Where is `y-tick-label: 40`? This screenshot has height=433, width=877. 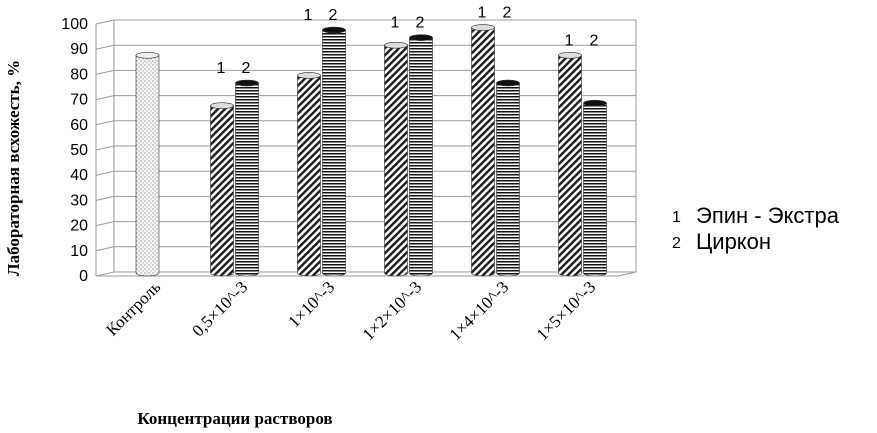
y-tick-label: 40 is located at coordinates (79, 175).